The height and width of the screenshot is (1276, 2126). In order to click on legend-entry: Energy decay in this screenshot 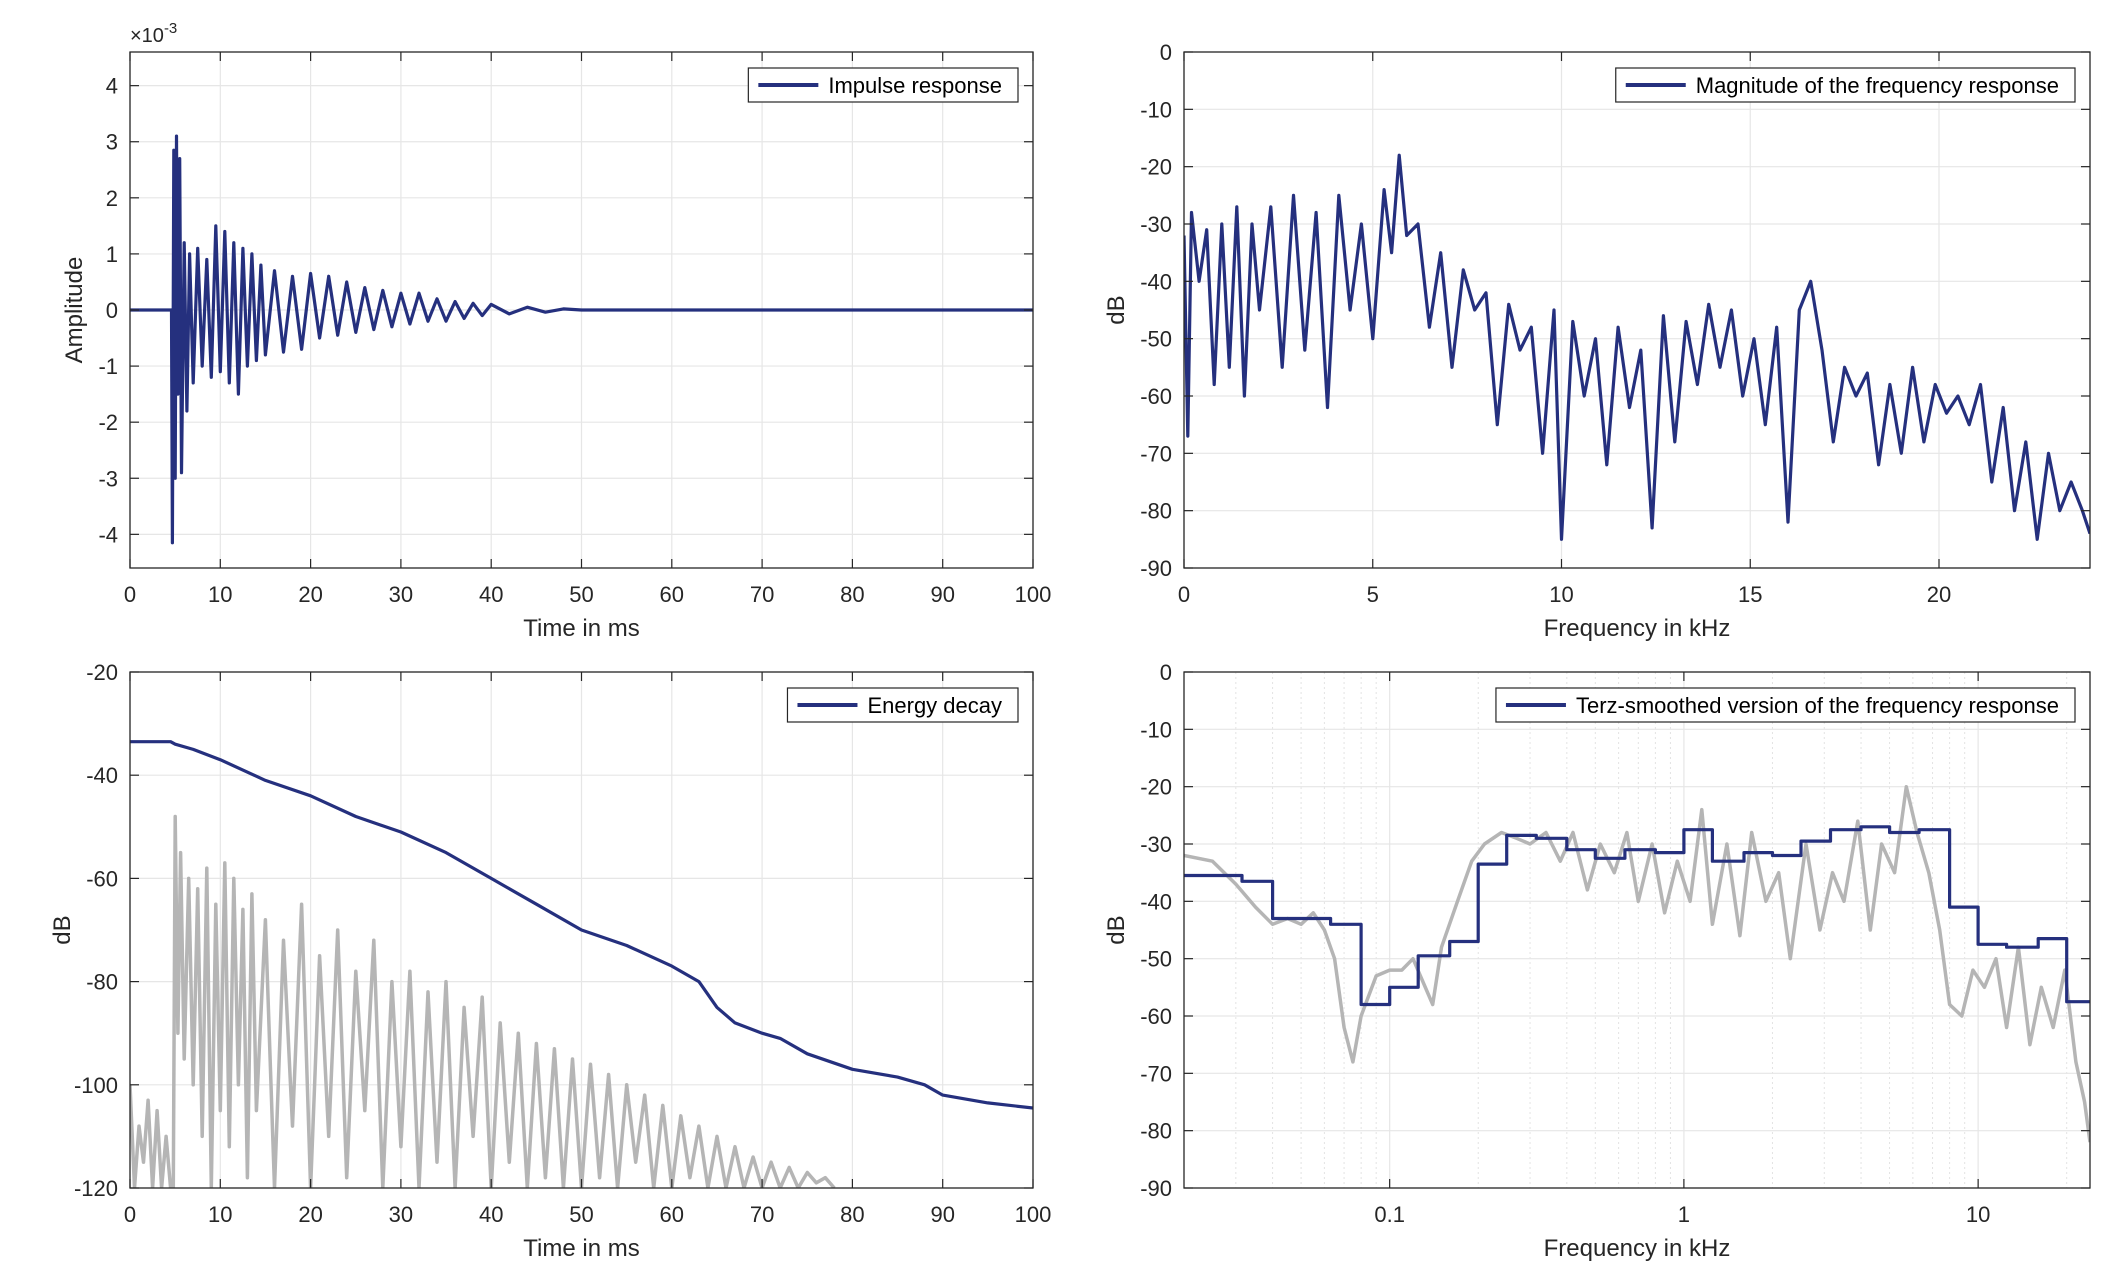, I will do `click(934, 705)`.